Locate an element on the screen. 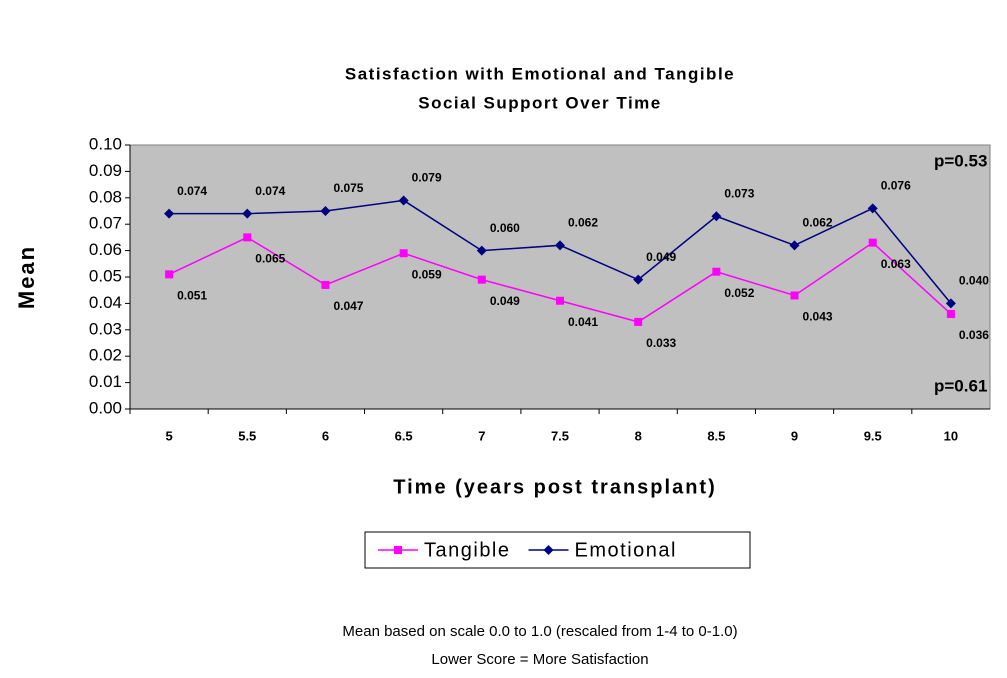 The image size is (1007, 678). data-label: 0.051 is located at coordinates (192, 296).